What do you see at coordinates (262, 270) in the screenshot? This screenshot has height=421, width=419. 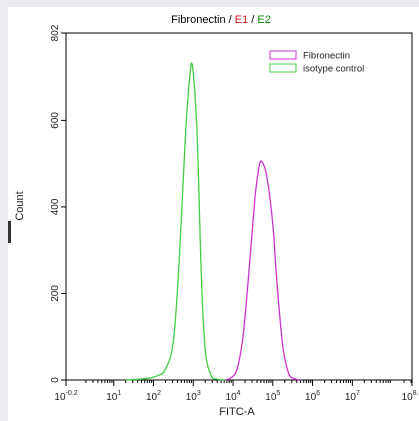 I see `series-line-fibronectin` at bounding box center [262, 270].